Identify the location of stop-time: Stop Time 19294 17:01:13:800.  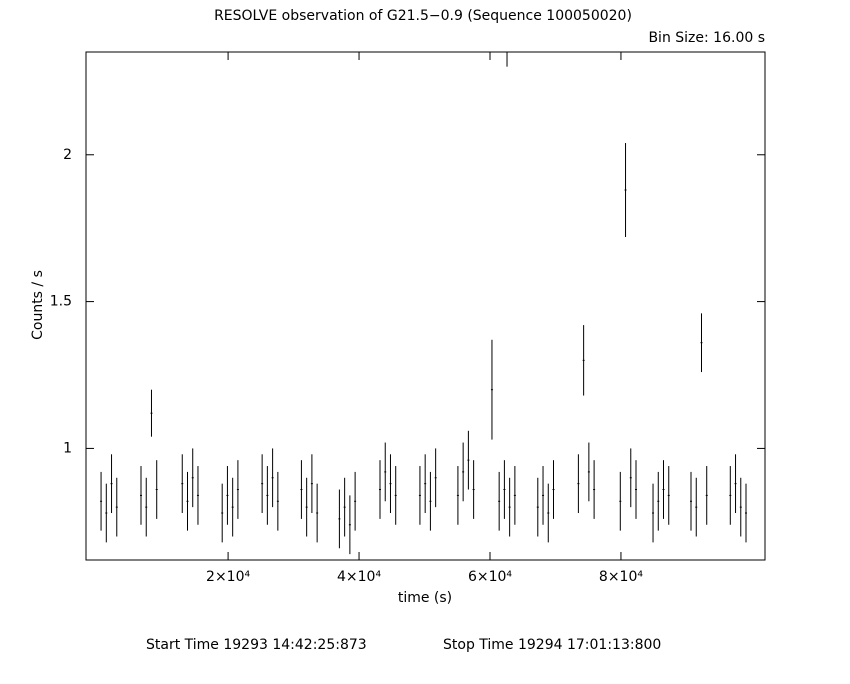
(552, 645).